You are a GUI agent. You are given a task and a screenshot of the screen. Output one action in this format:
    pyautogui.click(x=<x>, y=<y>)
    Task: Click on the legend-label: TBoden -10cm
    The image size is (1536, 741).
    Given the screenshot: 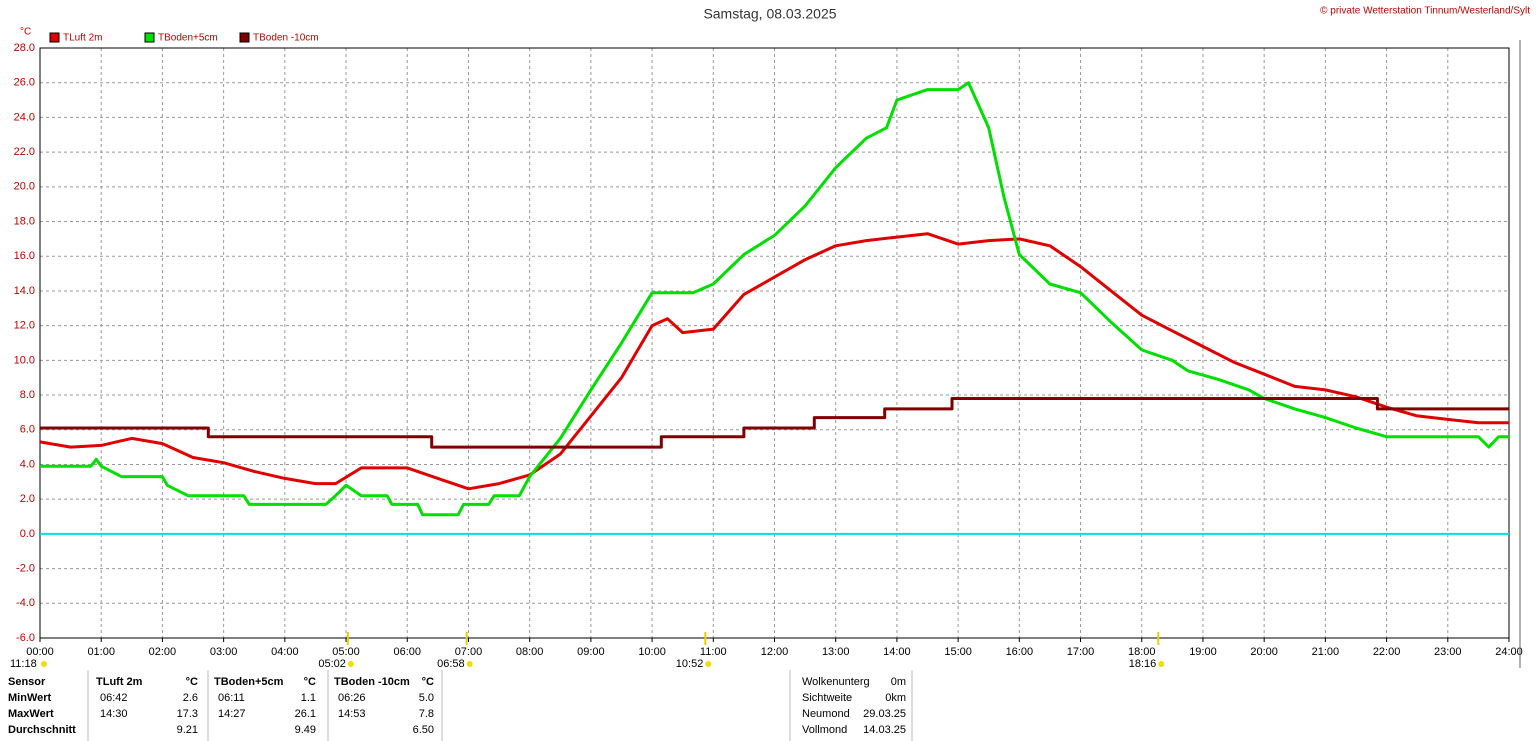 What is the action you would take?
    pyautogui.click(x=286, y=38)
    